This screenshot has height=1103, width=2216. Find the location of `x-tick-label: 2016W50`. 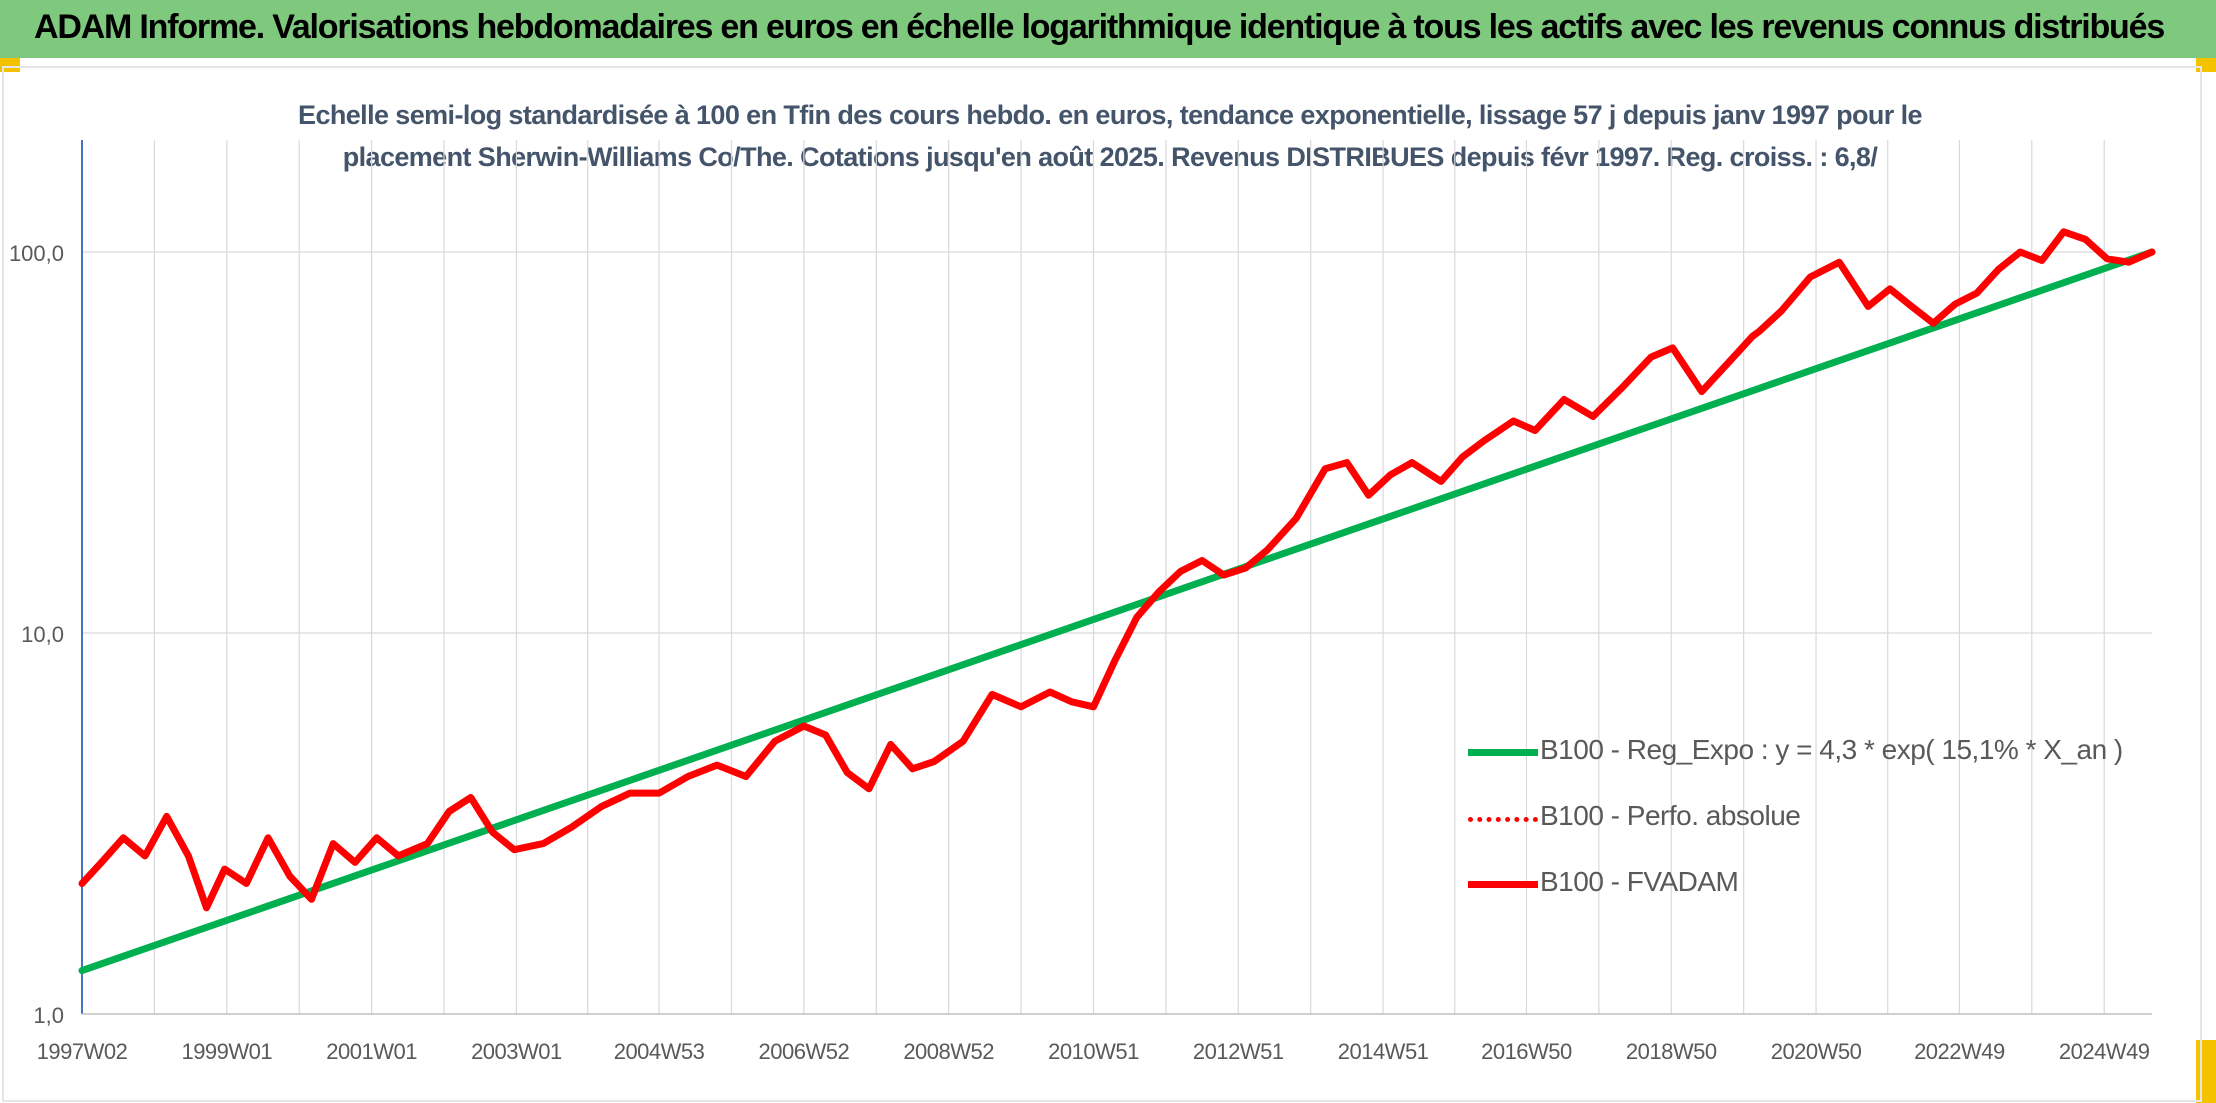

x-tick-label: 2016W50 is located at coordinates (1526, 1051).